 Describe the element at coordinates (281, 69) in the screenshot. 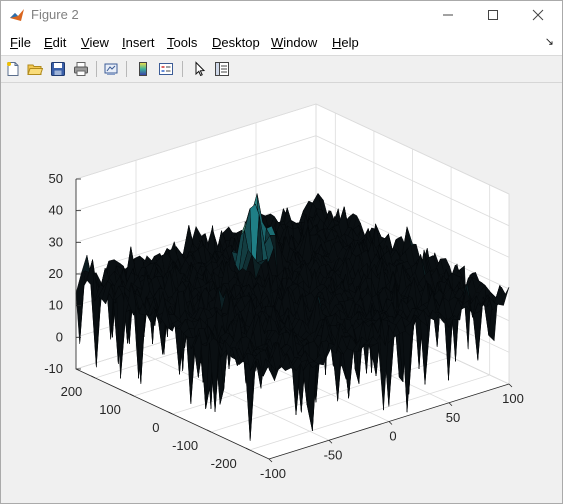

I see `figure-toolbar` at that location.